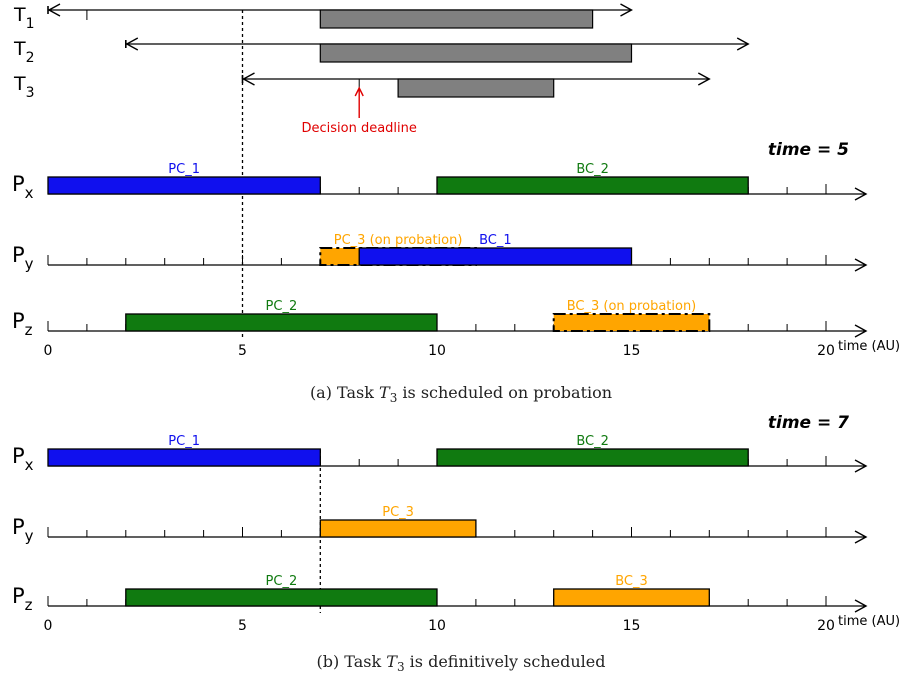  What do you see at coordinates (460, 663) in the screenshot?
I see `panel-caption: (b) Task T3 is definitively scheduled` at bounding box center [460, 663].